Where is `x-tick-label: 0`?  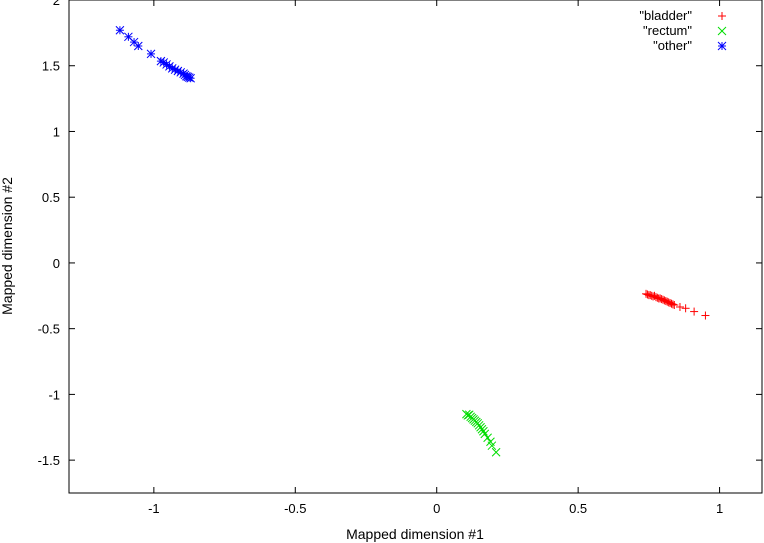 x-tick-label: 0 is located at coordinates (436, 508).